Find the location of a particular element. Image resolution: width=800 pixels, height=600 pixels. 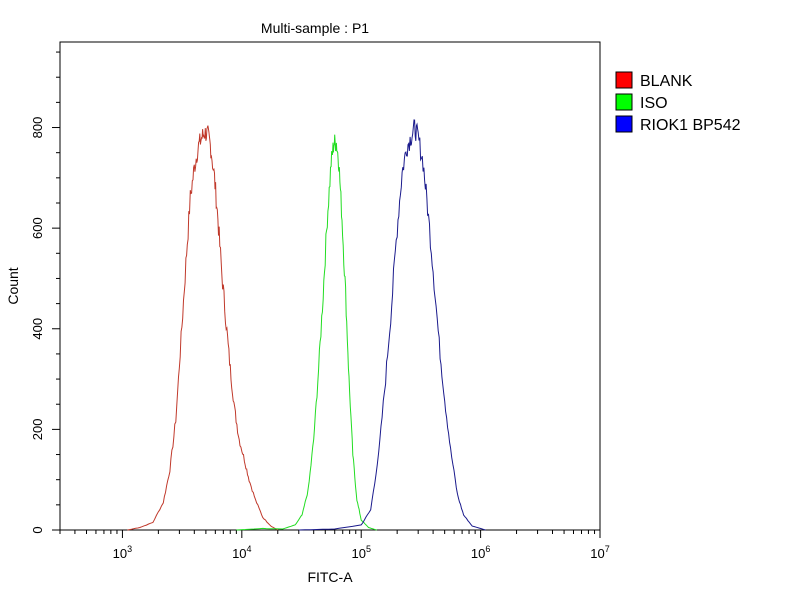

x-axis-label: FITC-A is located at coordinates (330, 577).